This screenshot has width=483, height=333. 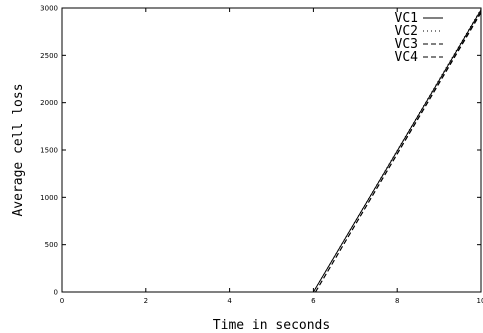 I want to click on x-tick-label: 4, so click(x=229, y=301).